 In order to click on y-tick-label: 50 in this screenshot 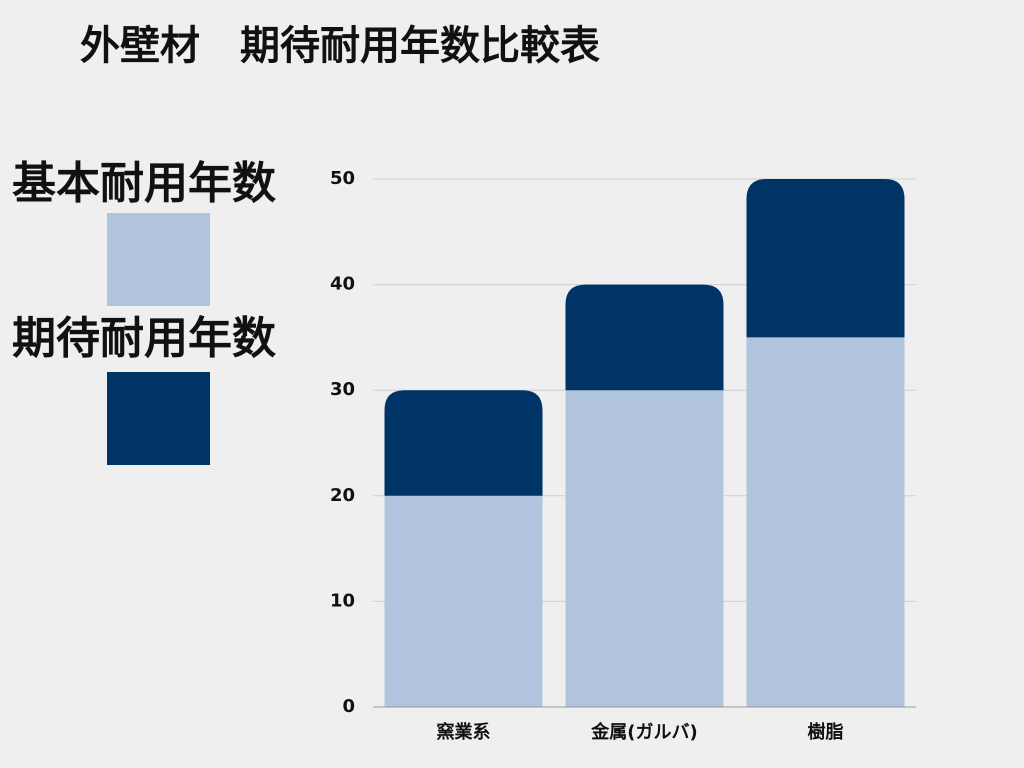, I will do `click(342, 178)`.